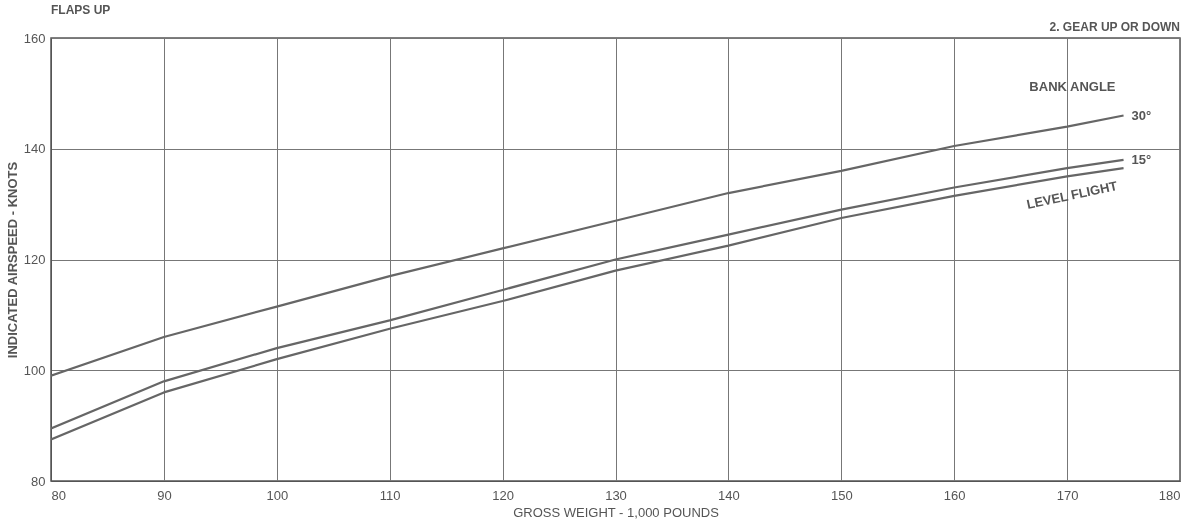 The height and width of the screenshot is (525, 1199). Describe the element at coordinates (390, 495) in the screenshot. I see `x-tick-label: 110` at that location.